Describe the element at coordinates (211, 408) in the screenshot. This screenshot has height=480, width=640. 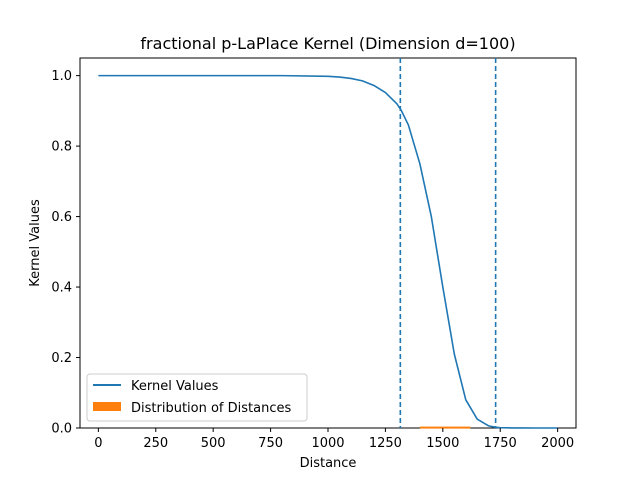
I see `legend-label-distribution: Distribution of Distances` at that location.